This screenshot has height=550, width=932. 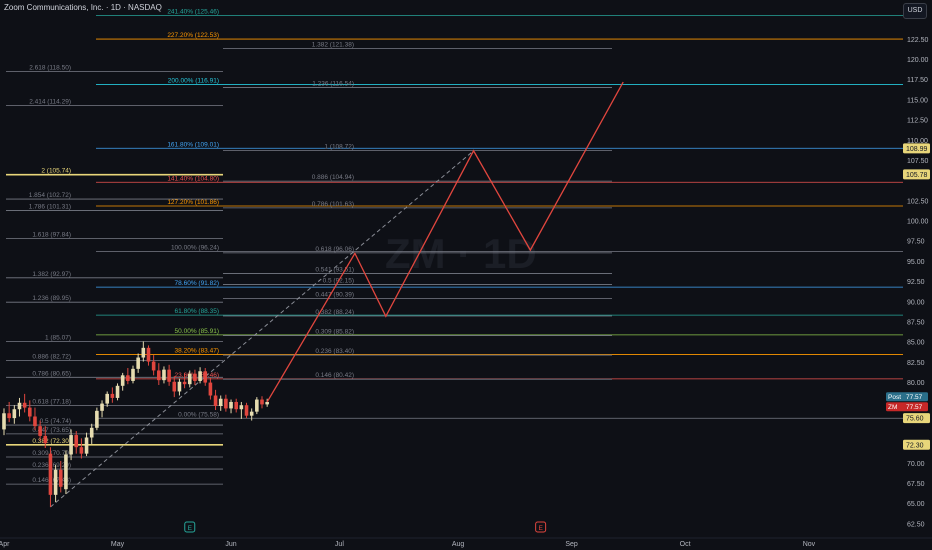 I want to click on fib-retracement-level-label: 38.20% (83.47), so click(x=197, y=351).